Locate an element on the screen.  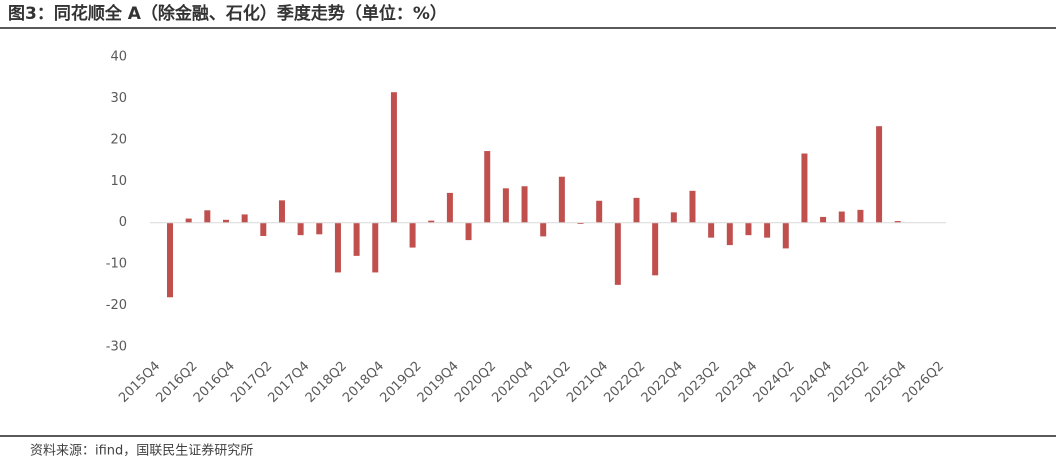
y-tick-label: 20 is located at coordinates (118, 139).